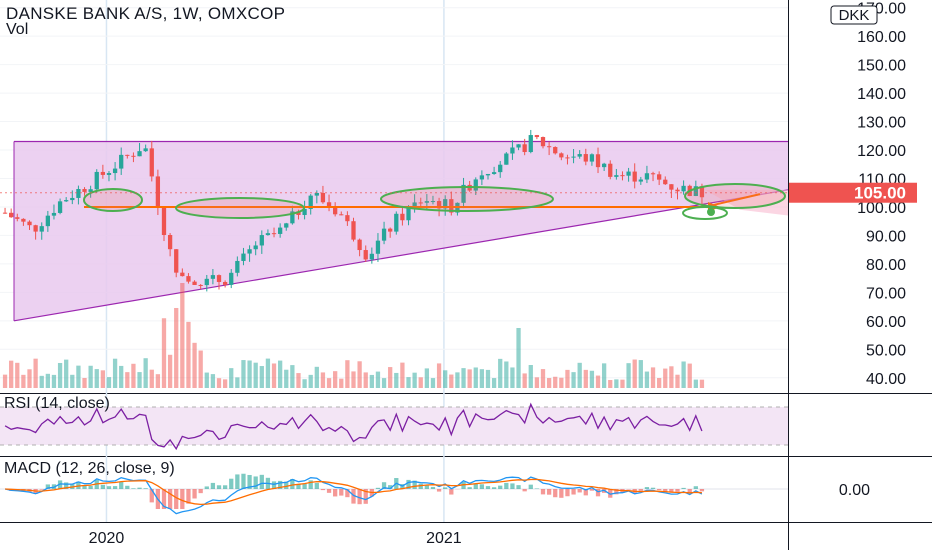 This screenshot has width=932, height=555. What do you see at coordinates (886, 350) in the screenshot?
I see `price-tick-label: 50.00` at bounding box center [886, 350].